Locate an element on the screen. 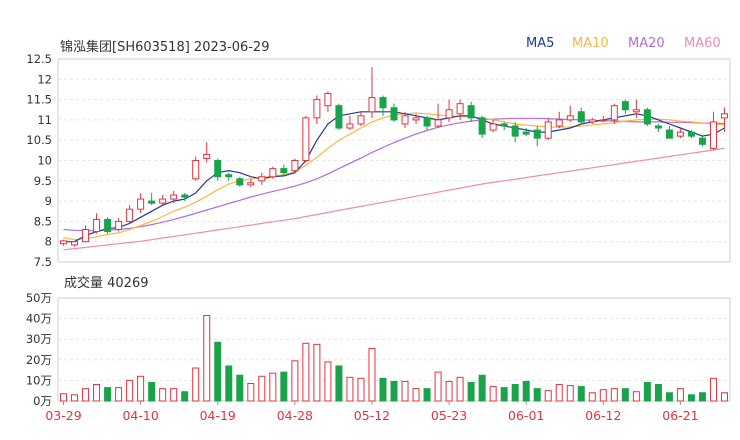  x-tick-label: 05-12 is located at coordinates (372, 415).